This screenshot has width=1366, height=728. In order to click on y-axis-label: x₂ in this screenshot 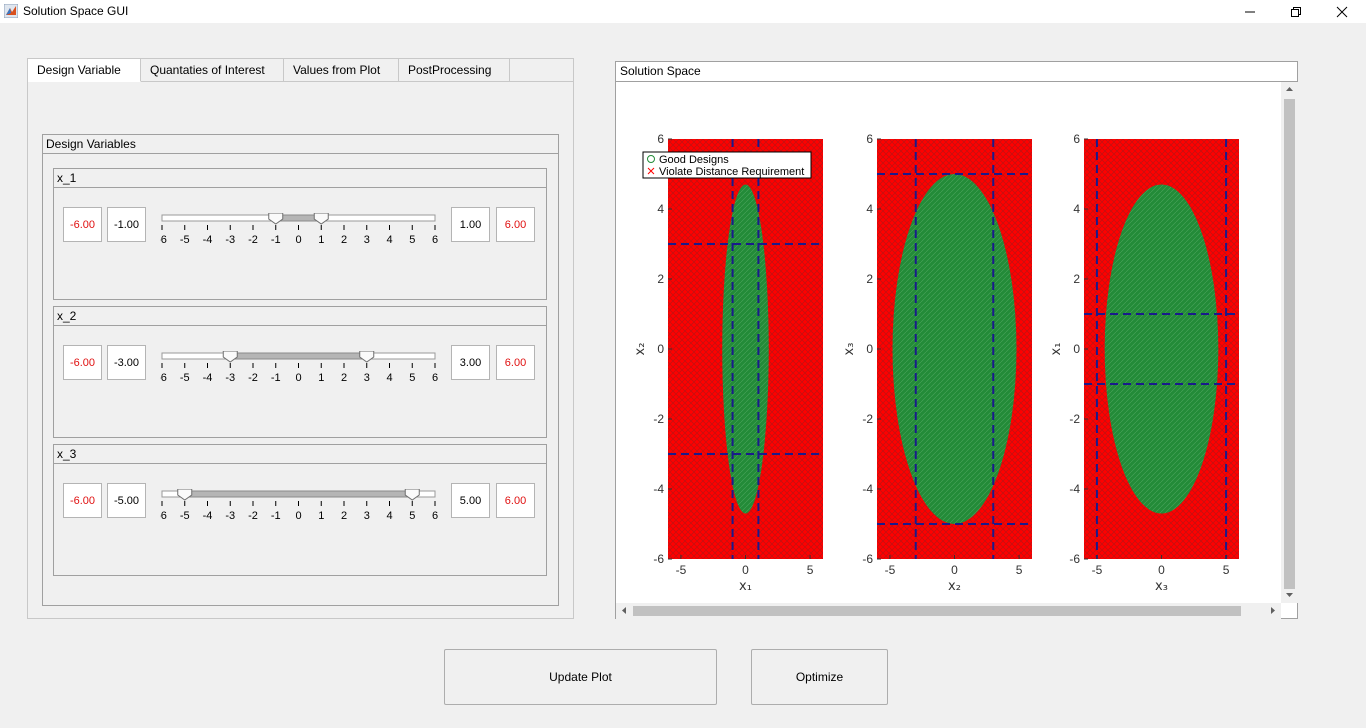, I will do `click(640, 349)`.